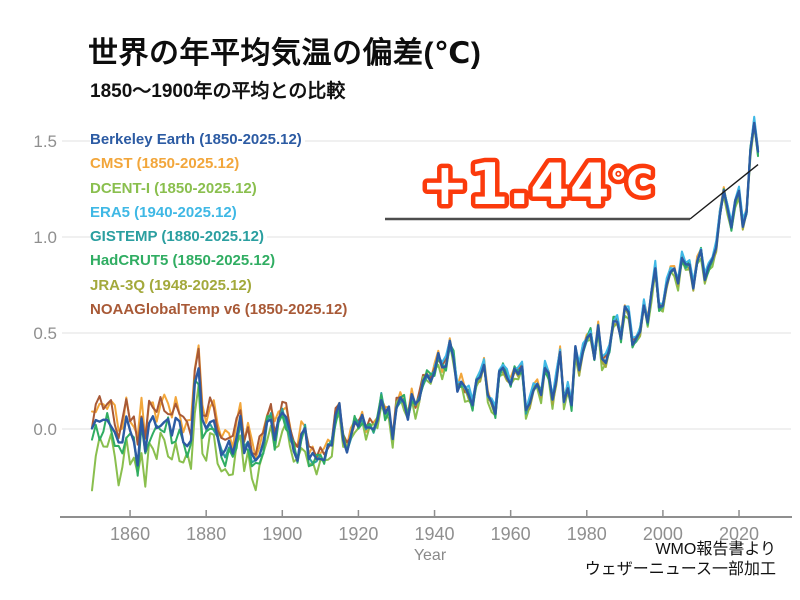 The height and width of the screenshot is (600, 800). What do you see at coordinates (165, 212) in the screenshot?
I see `legend-item-label: ERA5 (1940-2025.12)` at bounding box center [165, 212].